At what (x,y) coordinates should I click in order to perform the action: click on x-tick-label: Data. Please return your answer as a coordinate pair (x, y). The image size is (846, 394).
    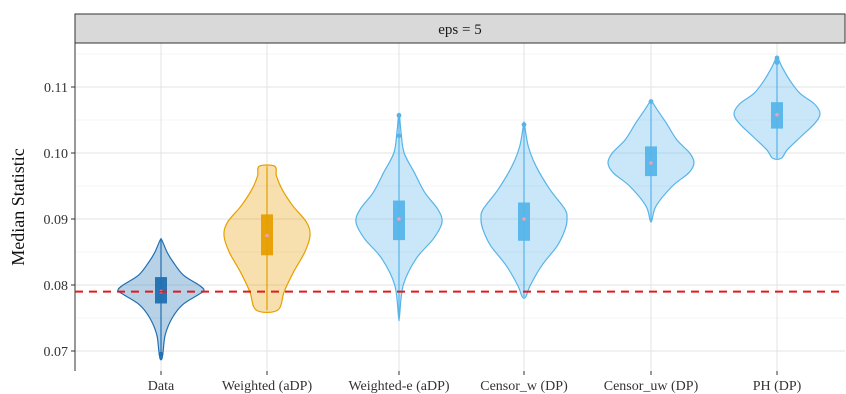
    Looking at the image, I should click on (161, 386).